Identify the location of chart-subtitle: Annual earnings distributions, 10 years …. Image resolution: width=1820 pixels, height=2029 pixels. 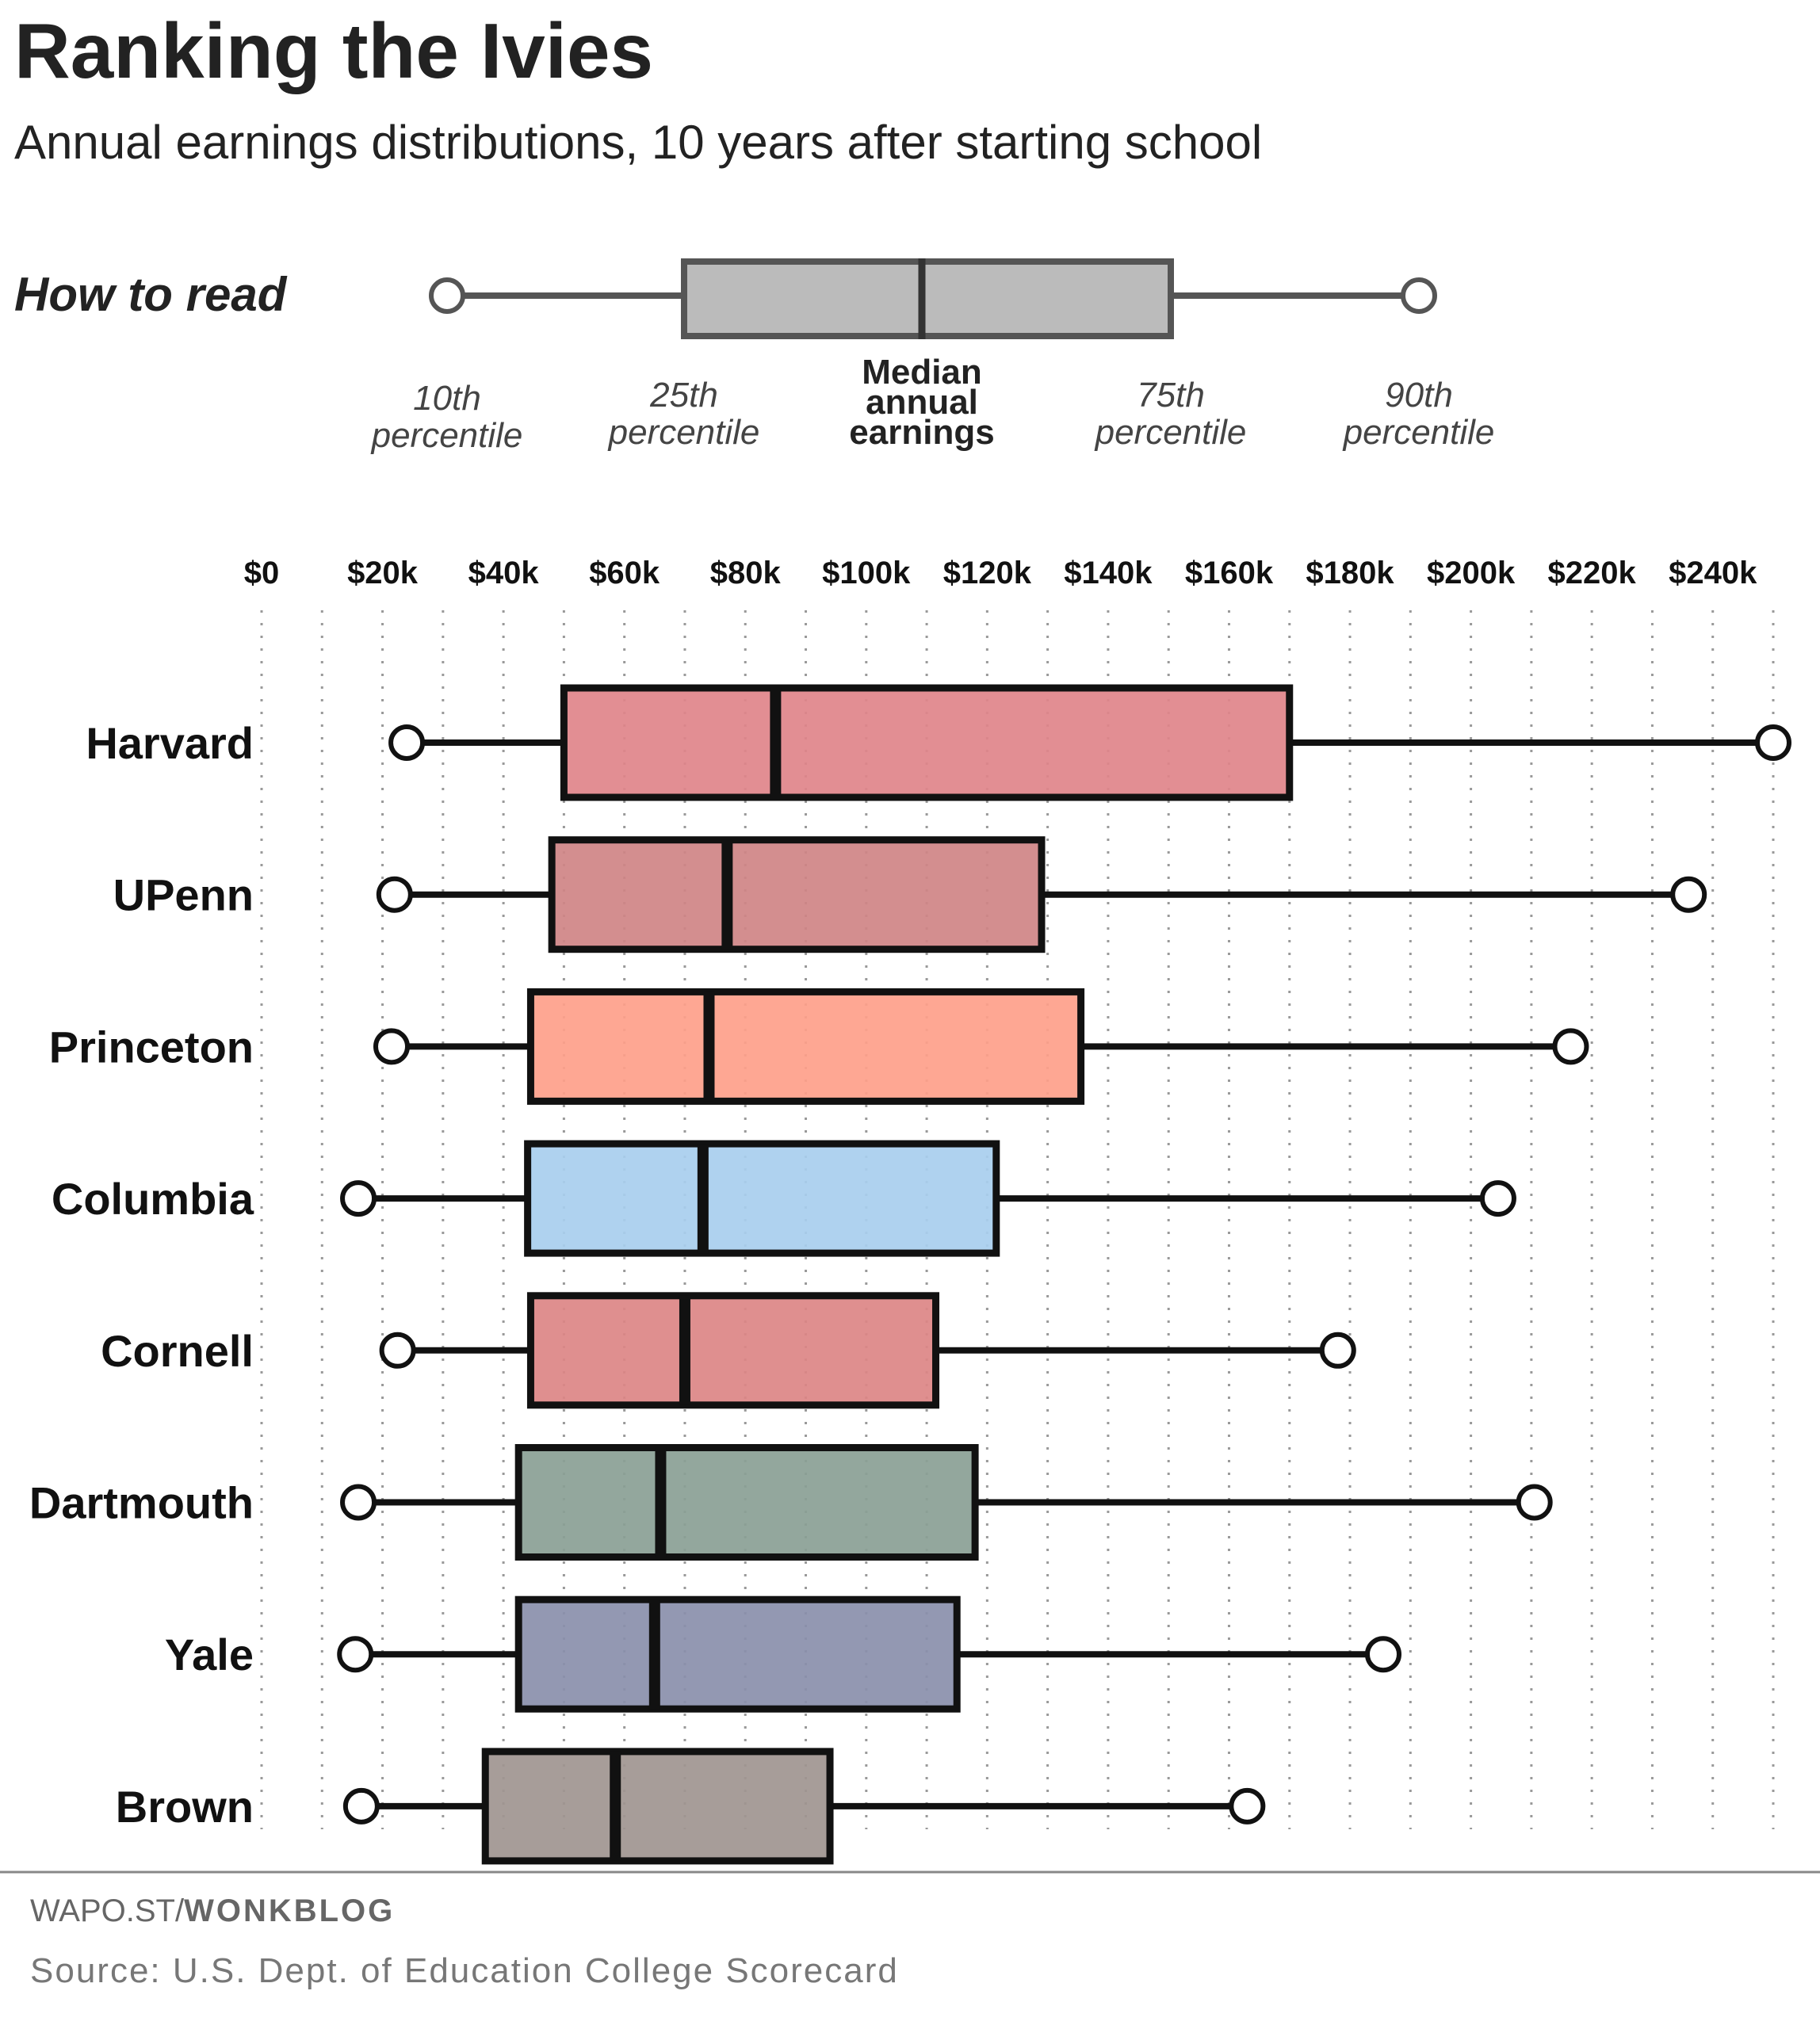
(638, 142).